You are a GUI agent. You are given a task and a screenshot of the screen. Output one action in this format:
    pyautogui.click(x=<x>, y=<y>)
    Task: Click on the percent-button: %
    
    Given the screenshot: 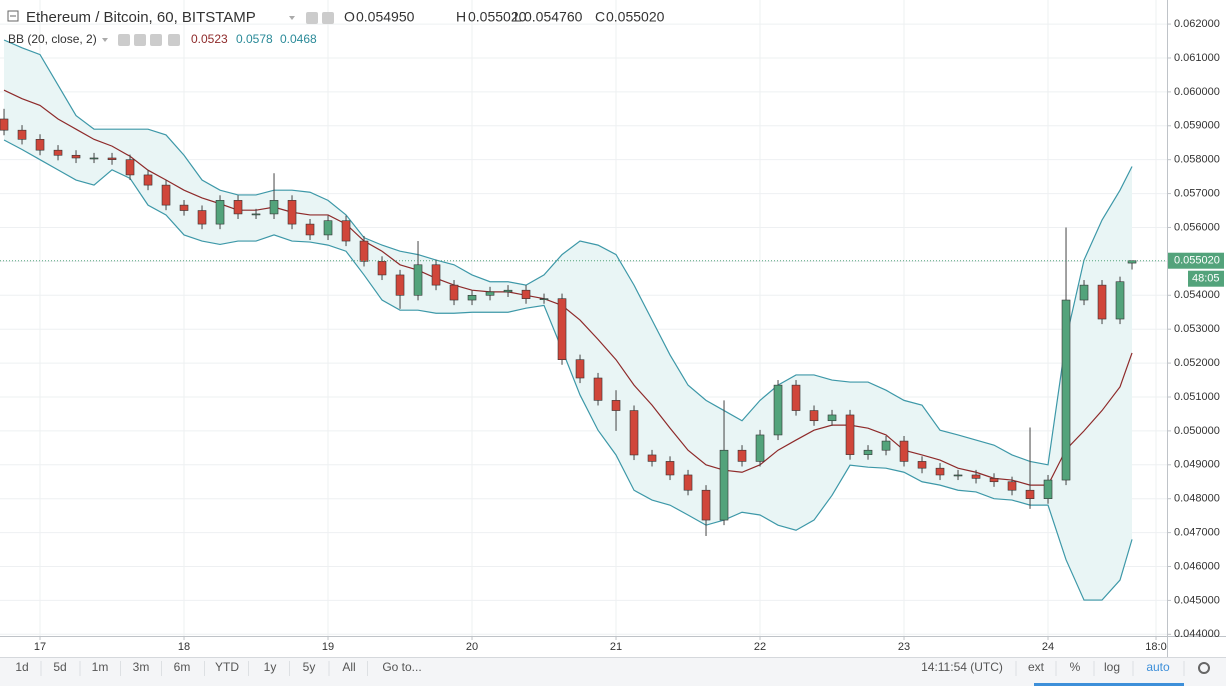 What is the action you would take?
    pyautogui.click(x=1075, y=667)
    